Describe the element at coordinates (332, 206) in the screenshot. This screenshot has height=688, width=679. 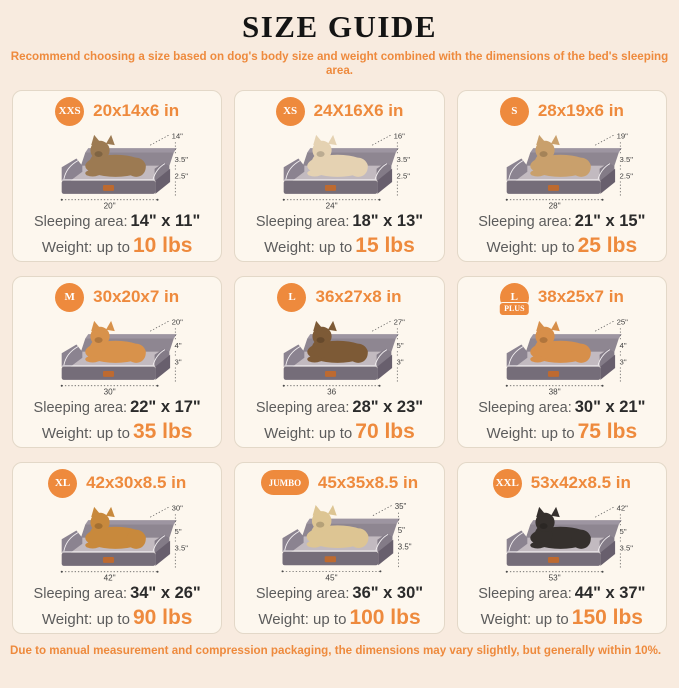
I see `width-label: 24"` at that location.